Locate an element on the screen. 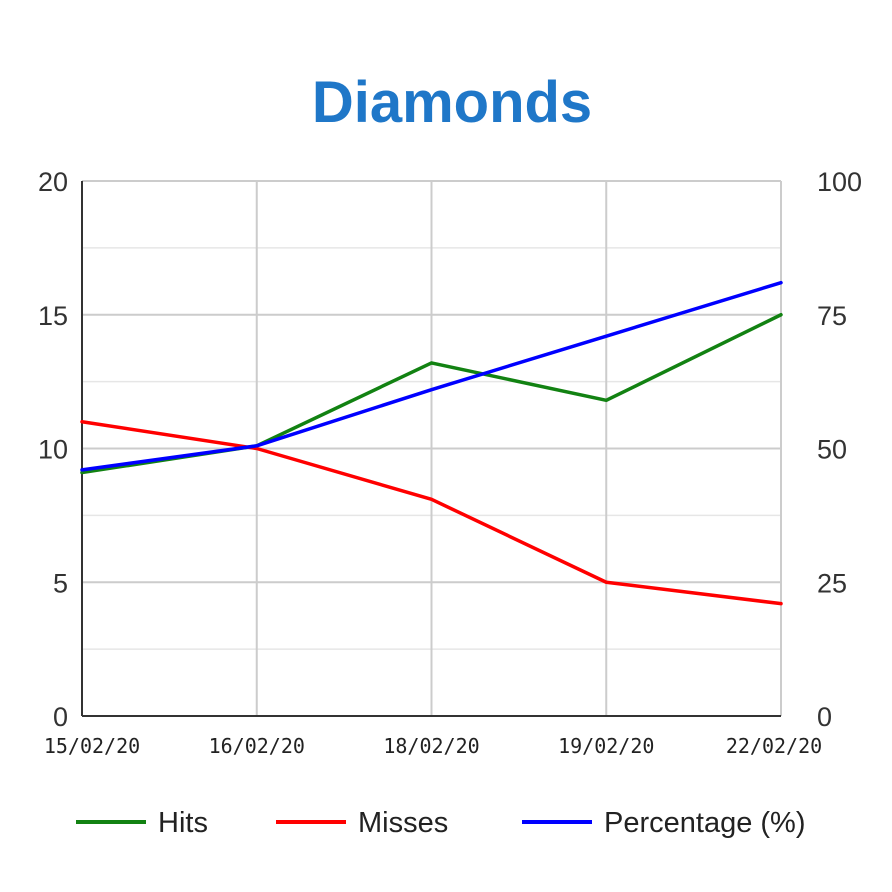 This screenshot has height=892, width=892. right-tick-label: 100 is located at coordinates (839, 182).